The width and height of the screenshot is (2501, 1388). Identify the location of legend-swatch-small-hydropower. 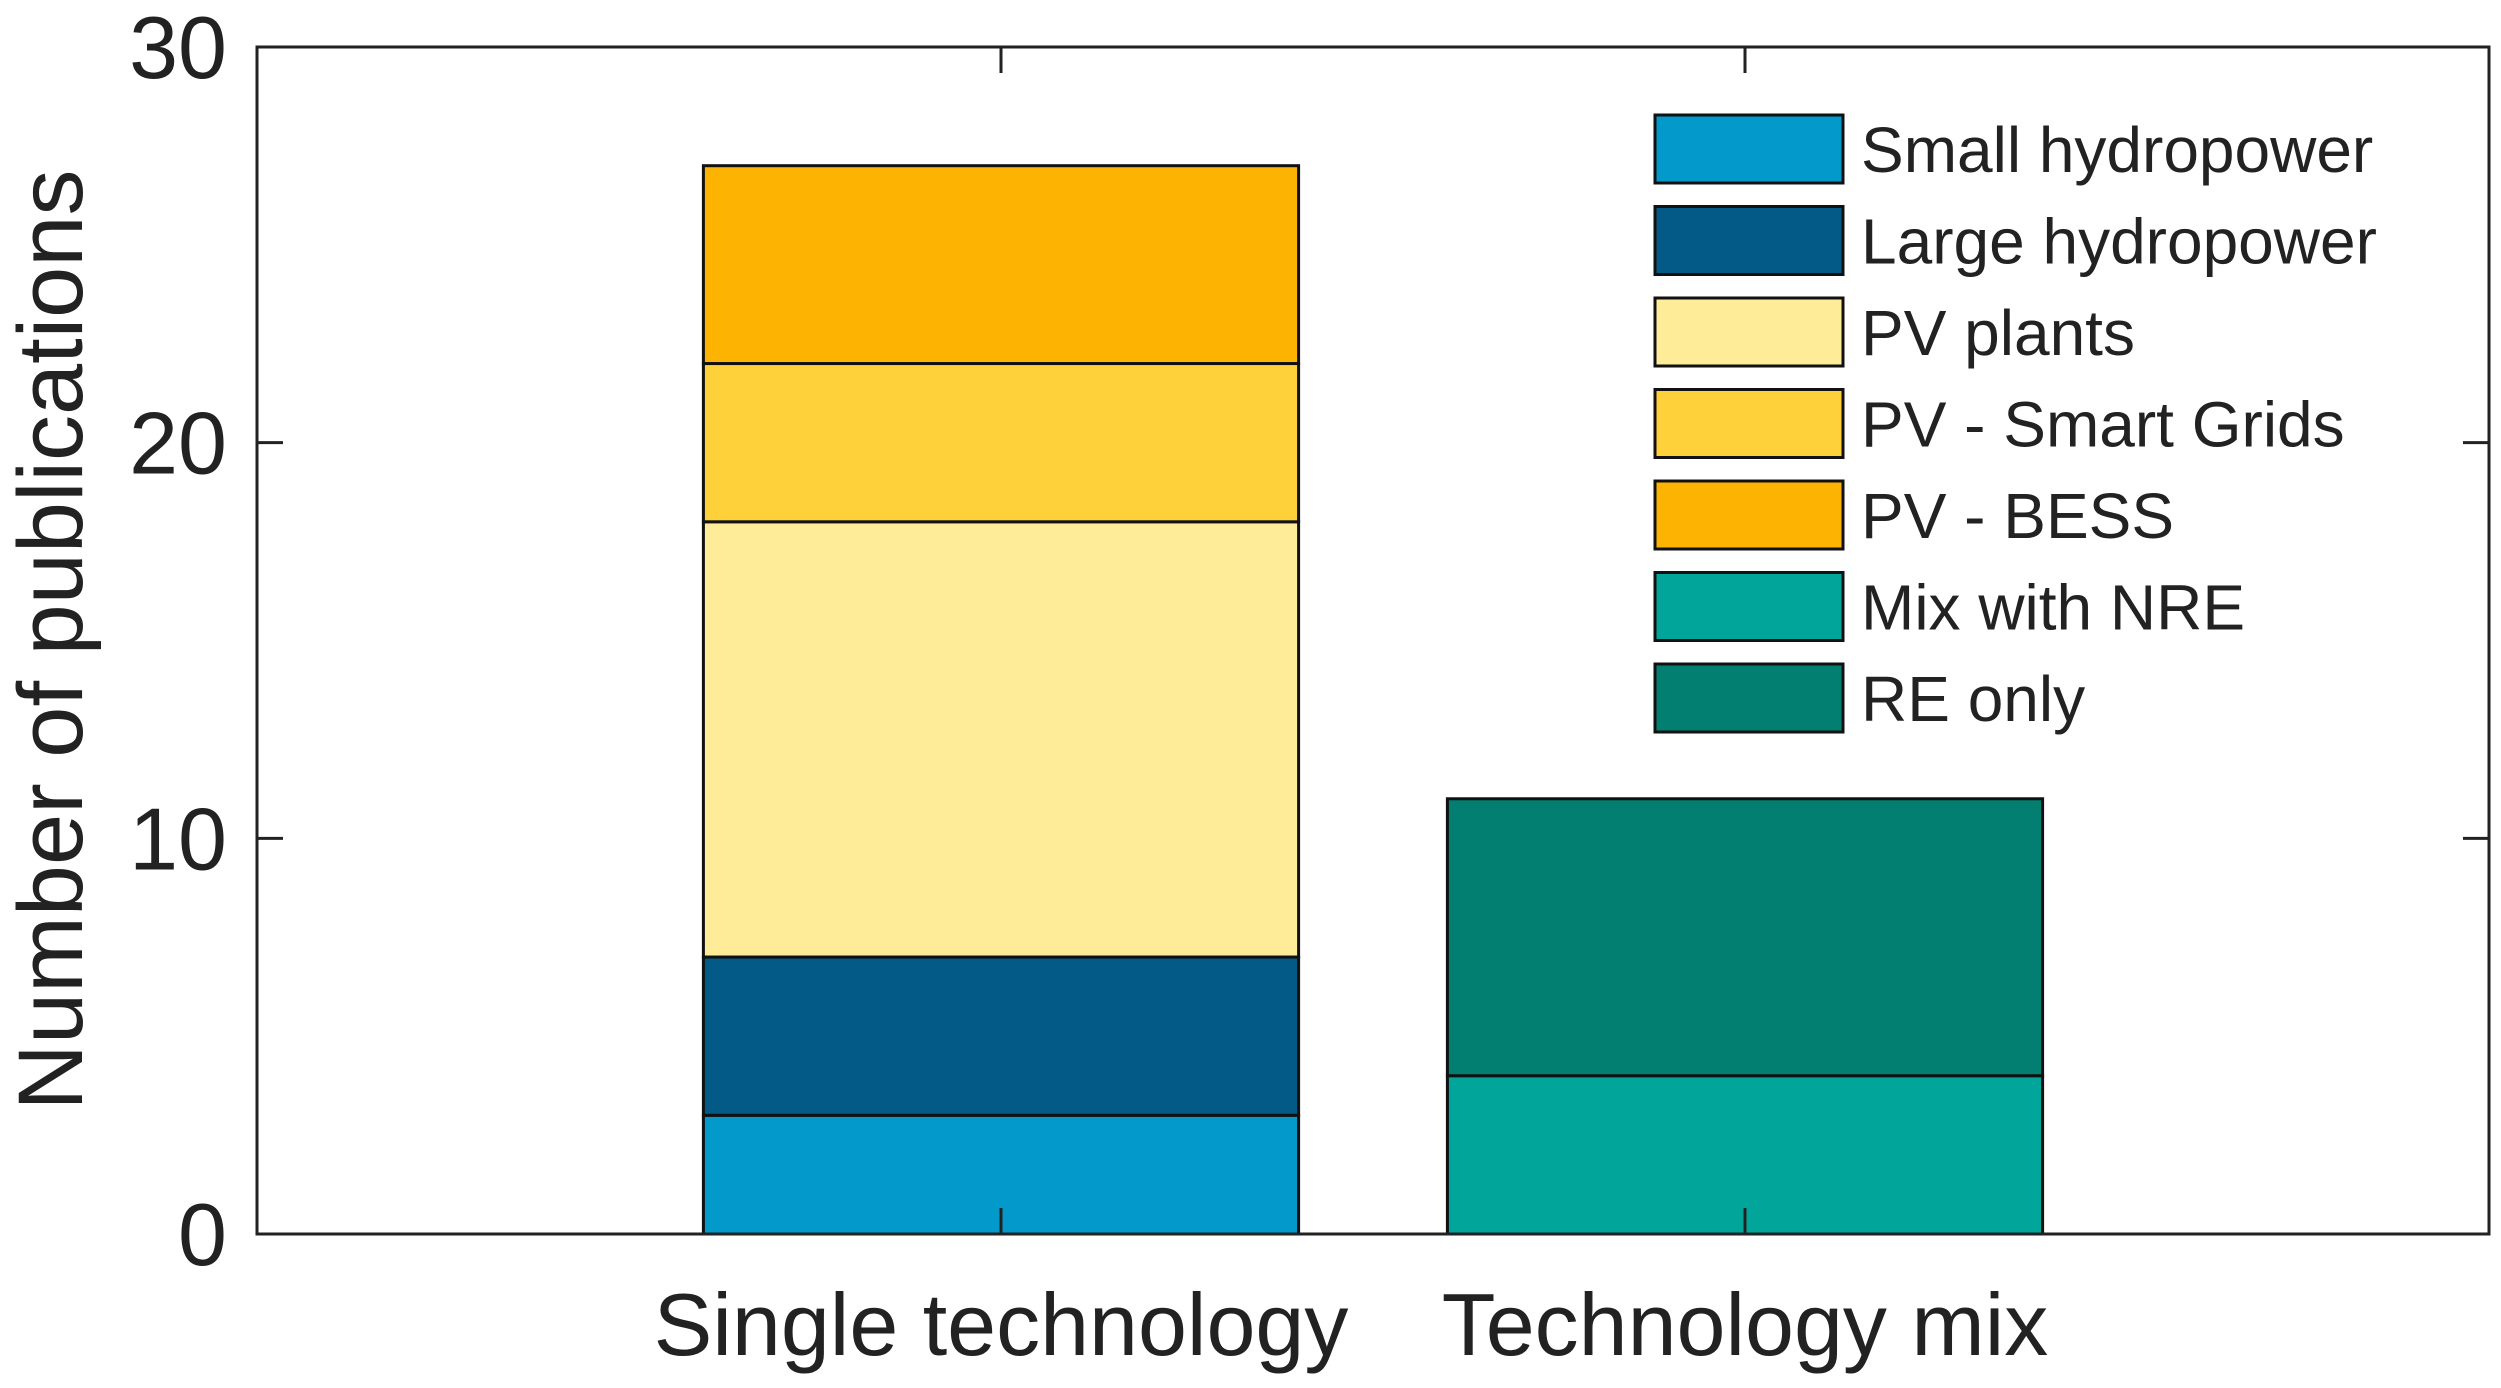
(1749, 149).